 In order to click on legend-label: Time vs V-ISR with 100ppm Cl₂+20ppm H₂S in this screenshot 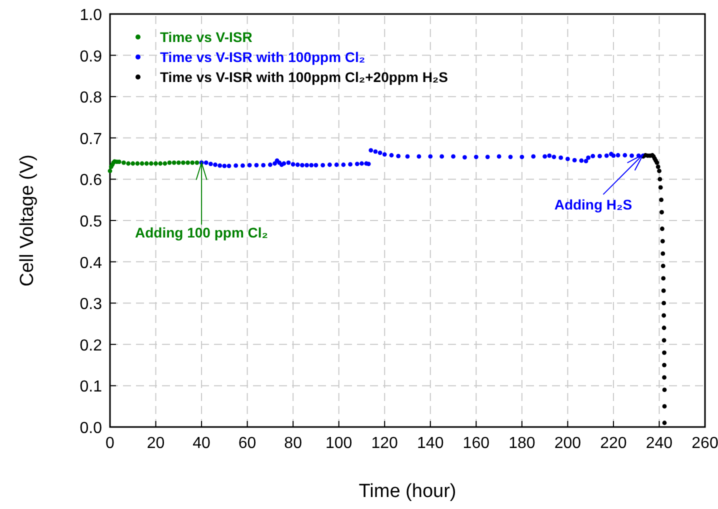, I will do `click(304, 77)`.